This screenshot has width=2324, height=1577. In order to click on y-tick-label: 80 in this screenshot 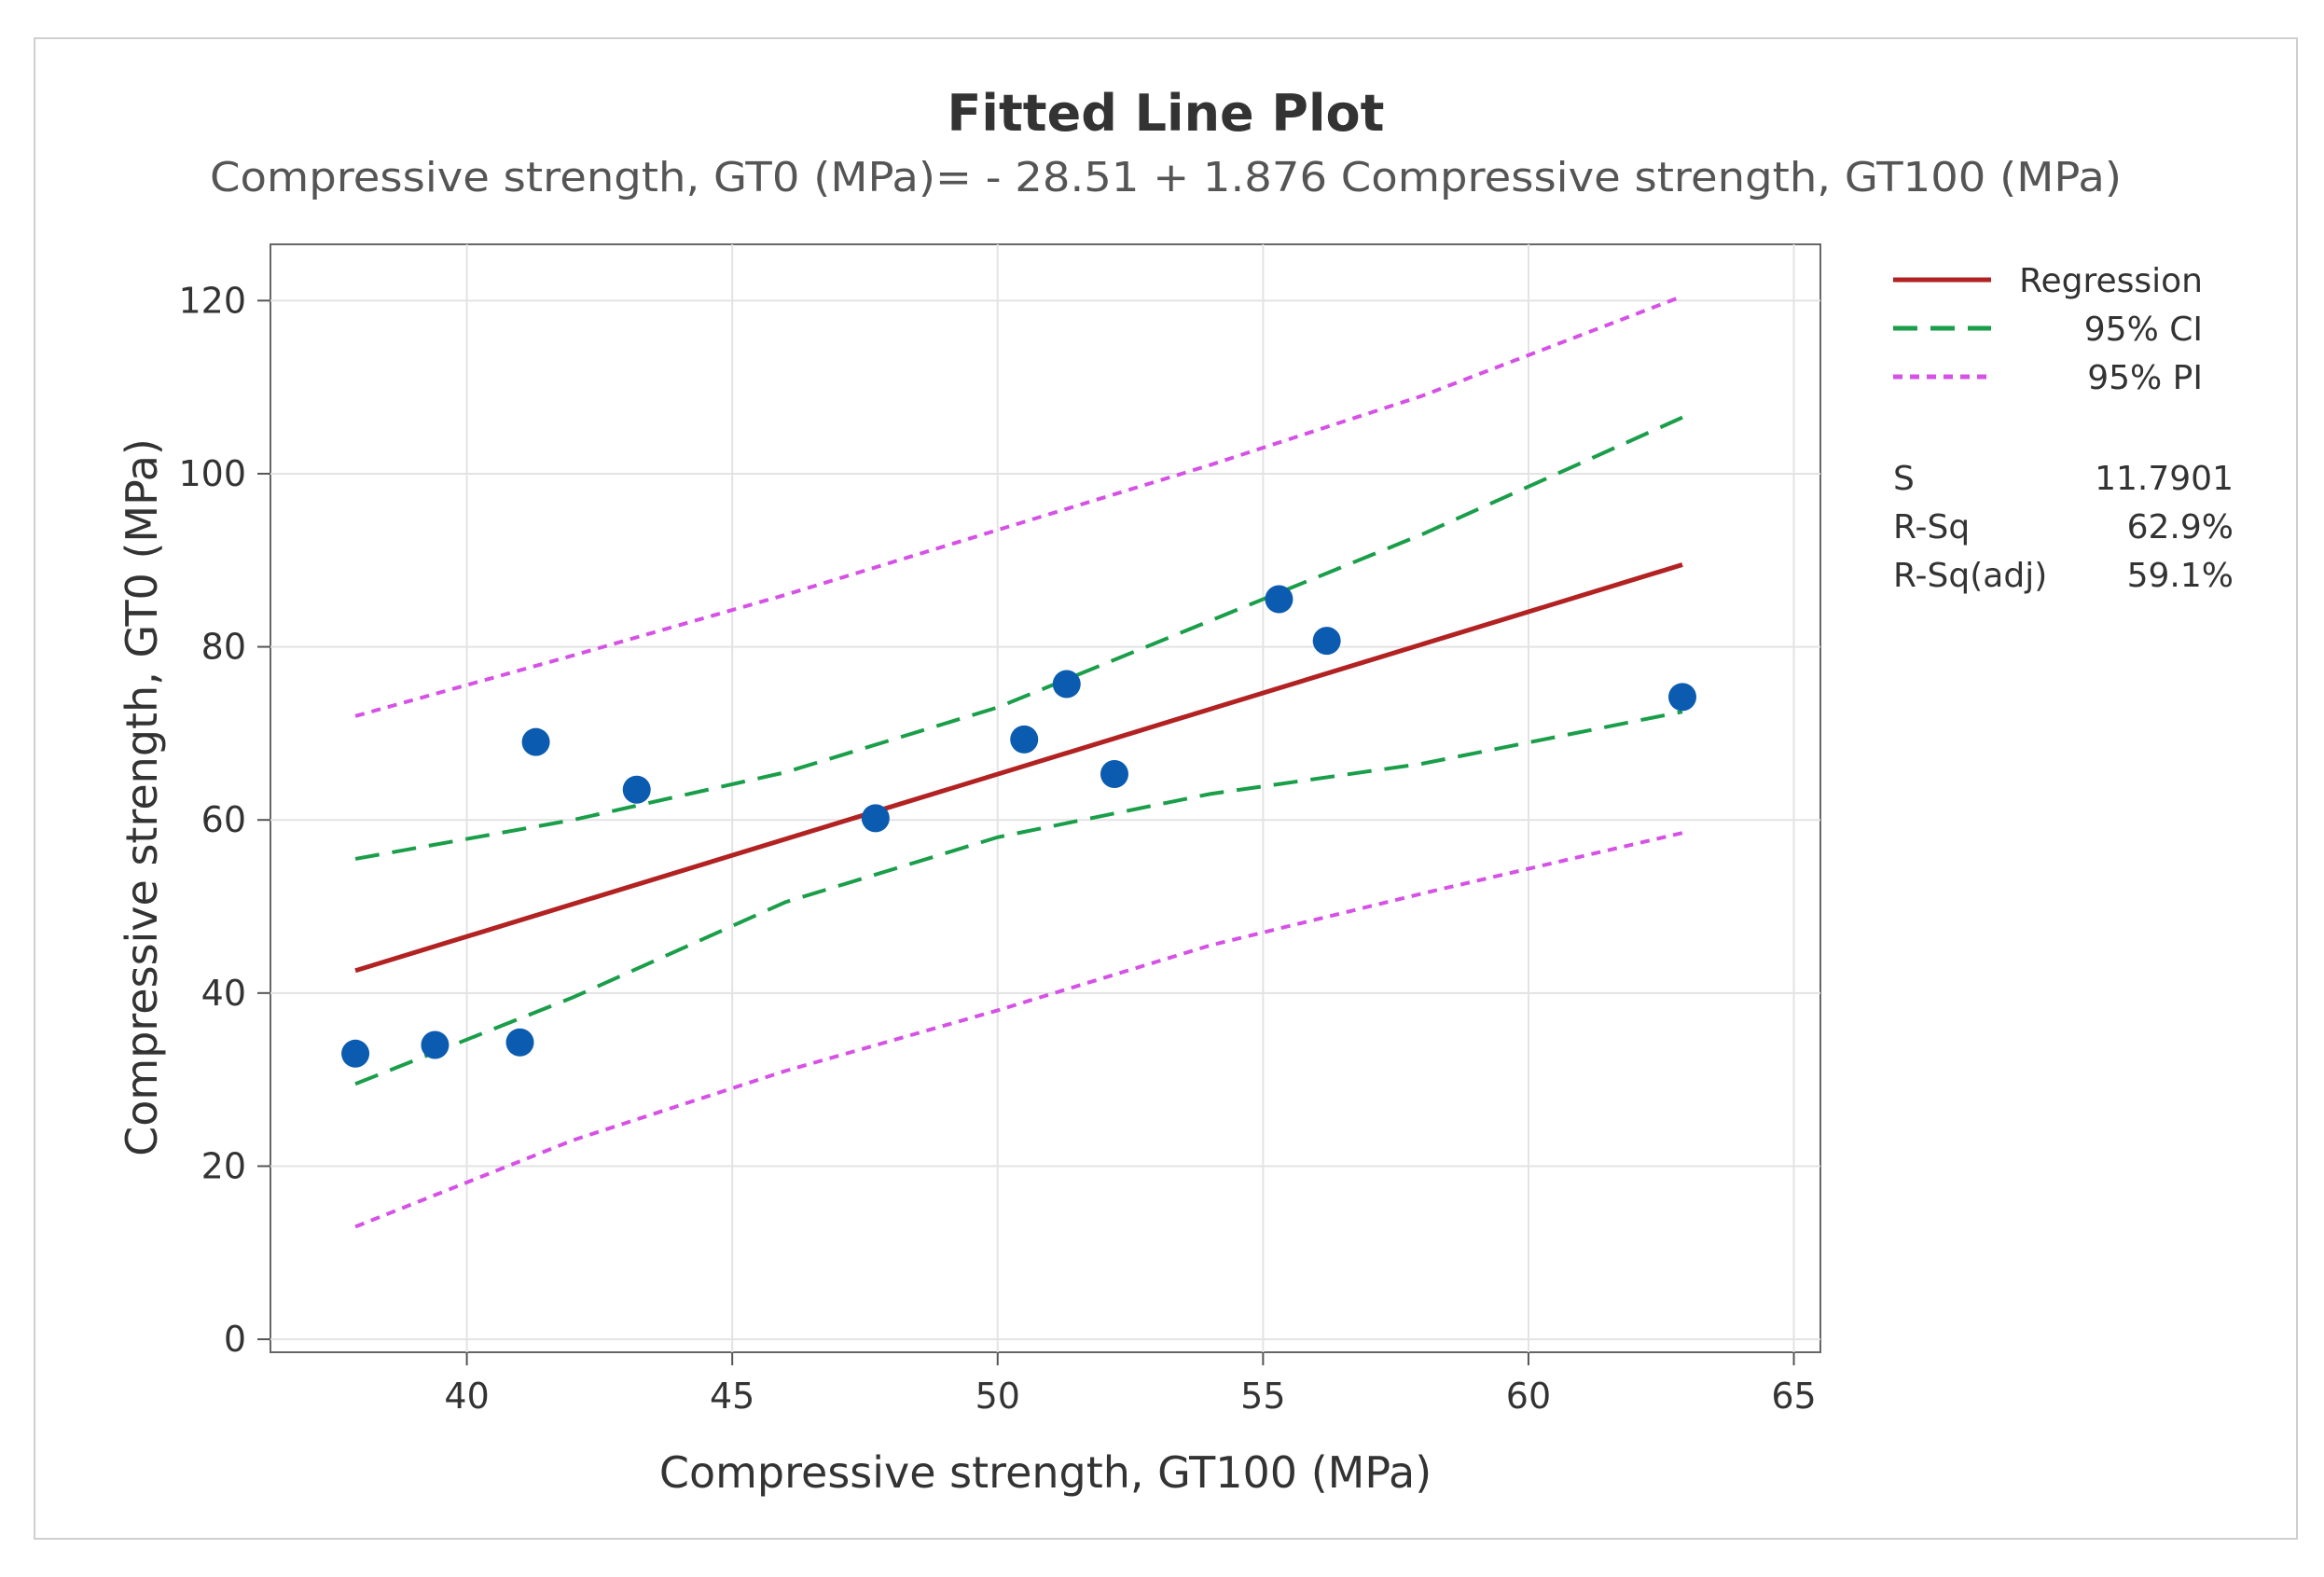, I will do `click(223, 647)`.